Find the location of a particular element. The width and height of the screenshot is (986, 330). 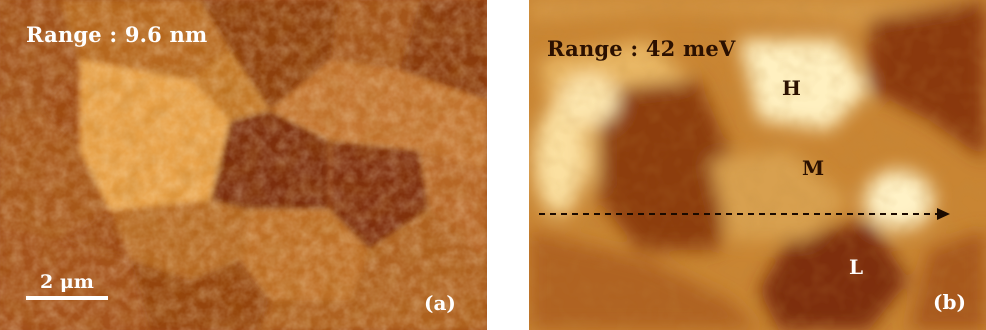

scale-bar-label: 2 μm is located at coordinates (67, 282).